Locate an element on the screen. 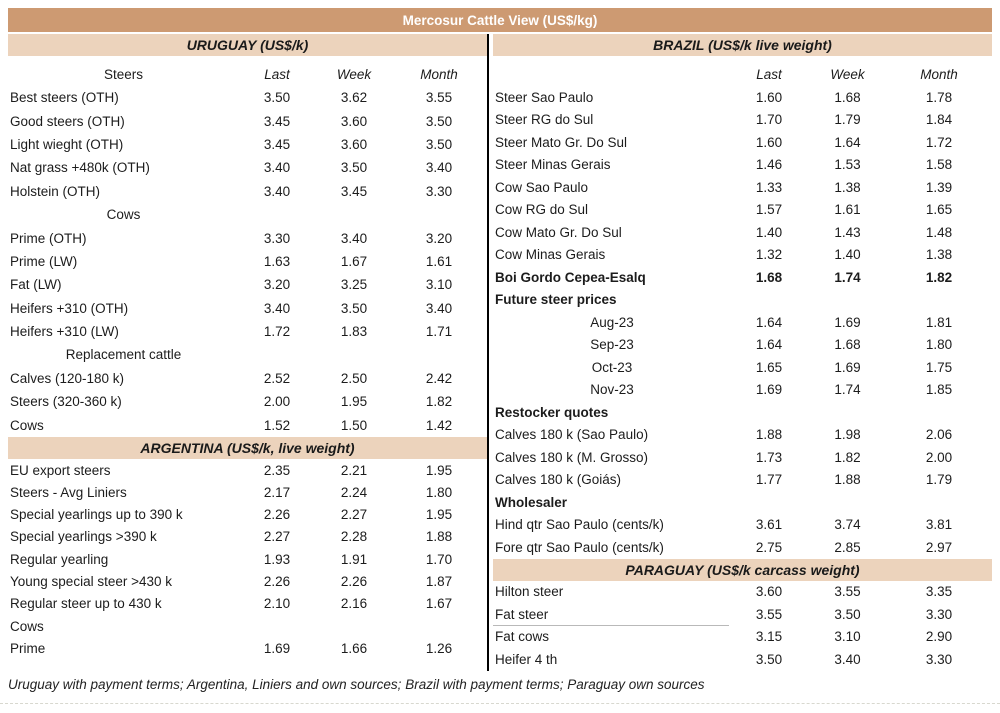 Image resolution: width=1000 pixels, height=713 pixels. table-row: Future steer prices is located at coordinates (742, 300).